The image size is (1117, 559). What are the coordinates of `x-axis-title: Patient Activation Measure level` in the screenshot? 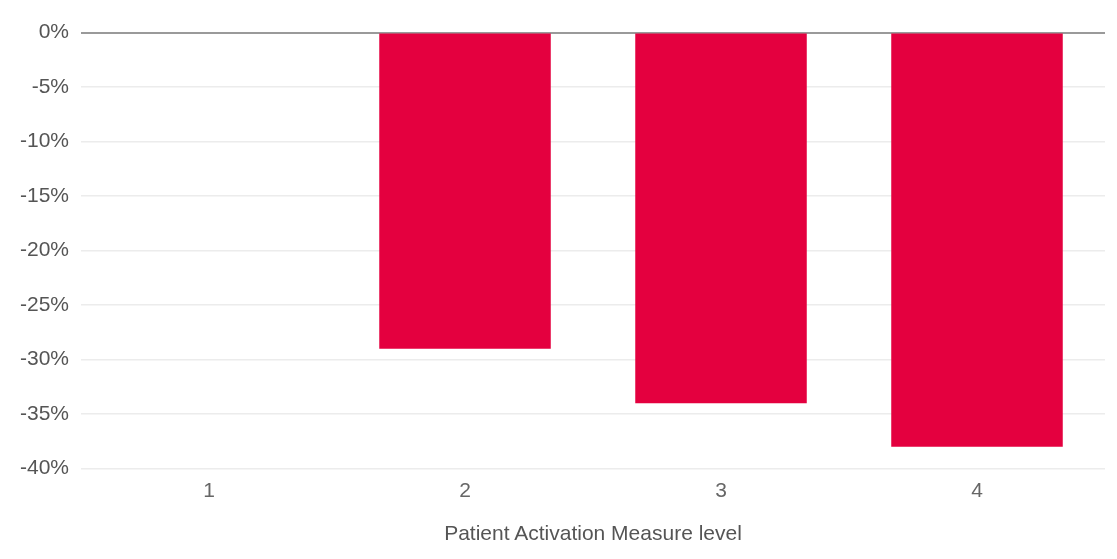 It's located at (593, 533).